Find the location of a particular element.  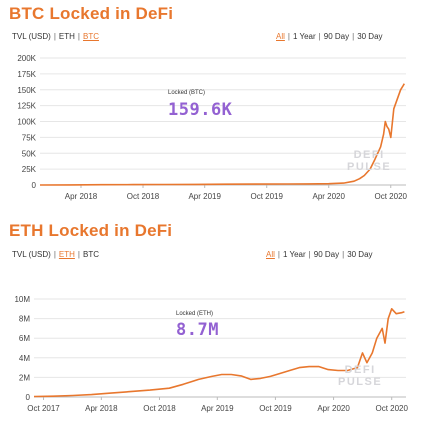

y-tick-label: 150K is located at coordinates (26, 90).